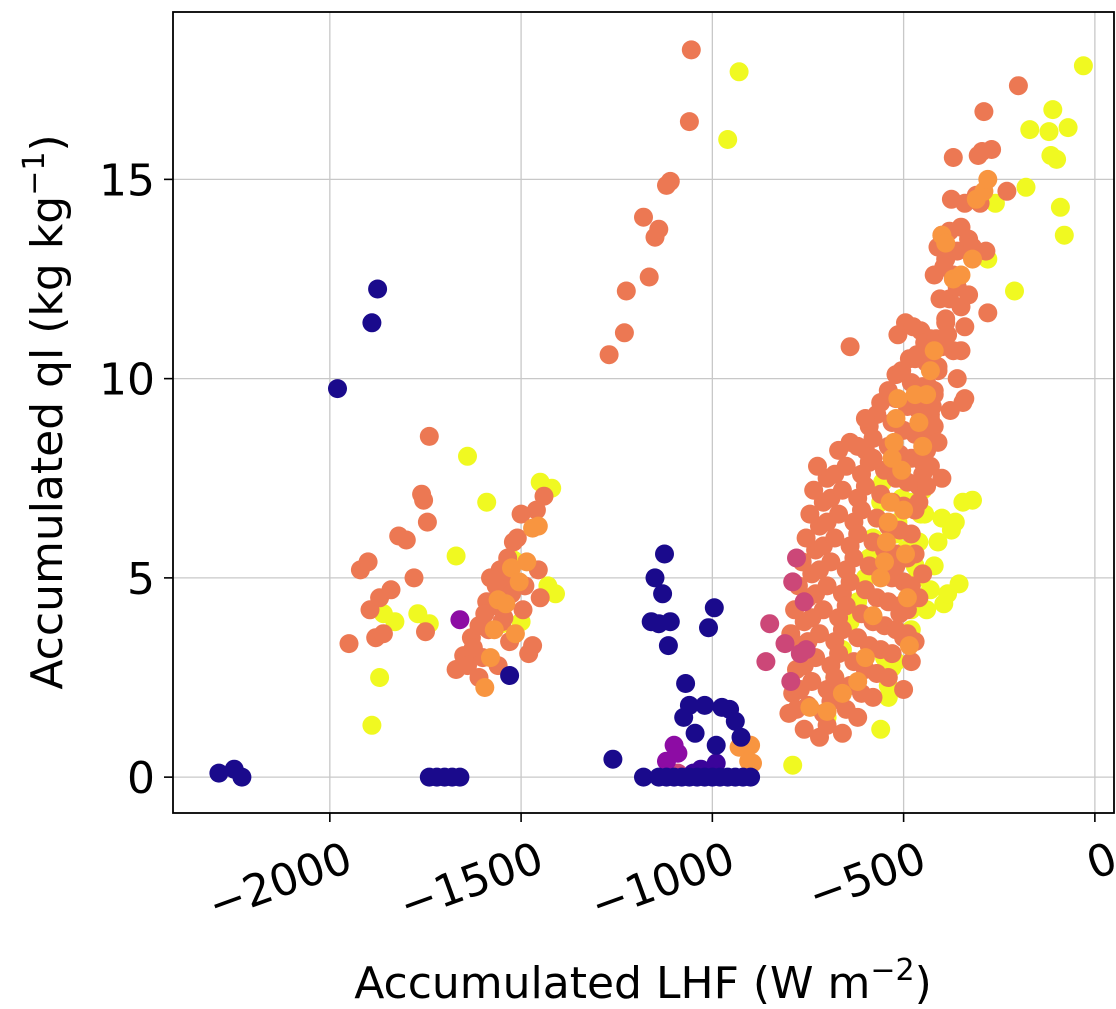 The image size is (1116, 1009). What do you see at coordinates (279, 882) in the screenshot?
I see `x-tick-label: −2000` at bounding box center [279, 882].